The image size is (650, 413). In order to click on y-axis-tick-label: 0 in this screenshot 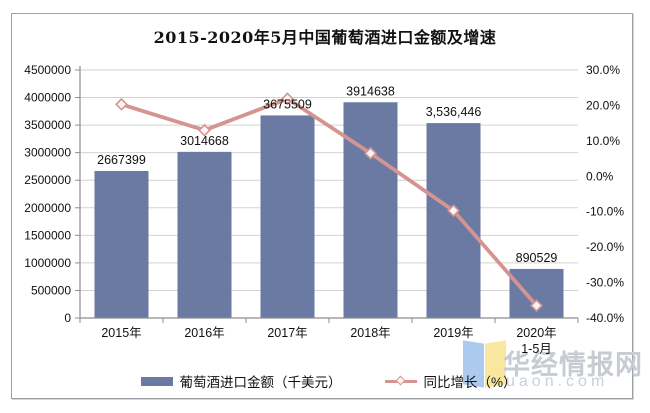, I will do `click(67, 318)`.